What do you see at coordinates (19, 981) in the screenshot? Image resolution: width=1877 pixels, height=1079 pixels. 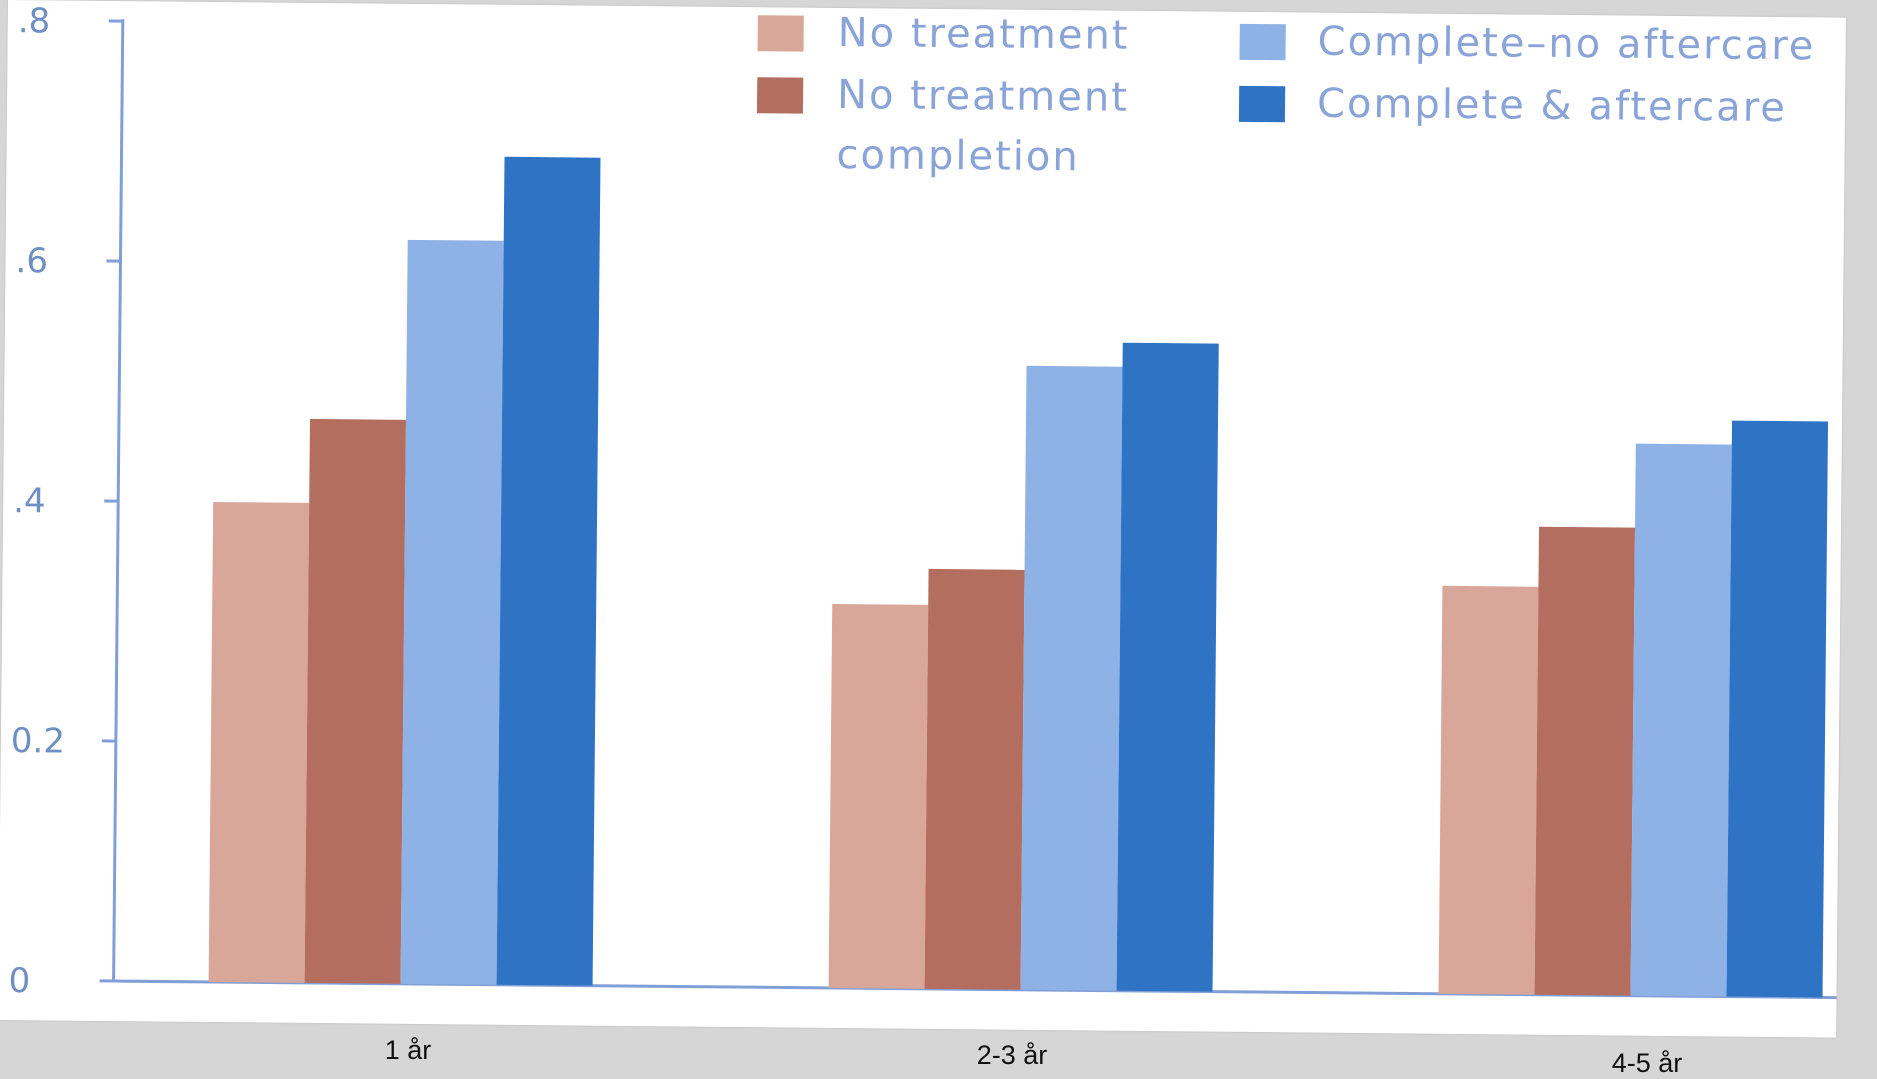 I see `y-tick-label: 0` at bounding box center [19, 981].